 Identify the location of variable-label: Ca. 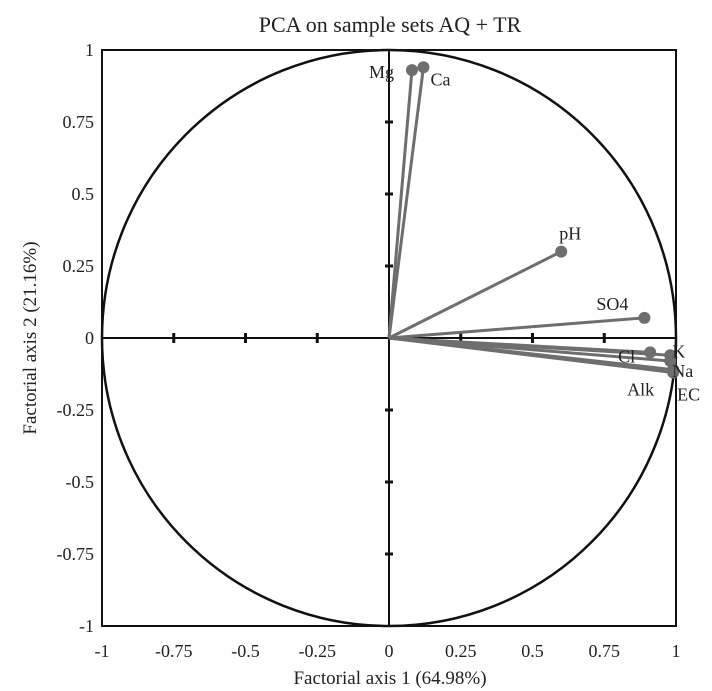
(440, 79).